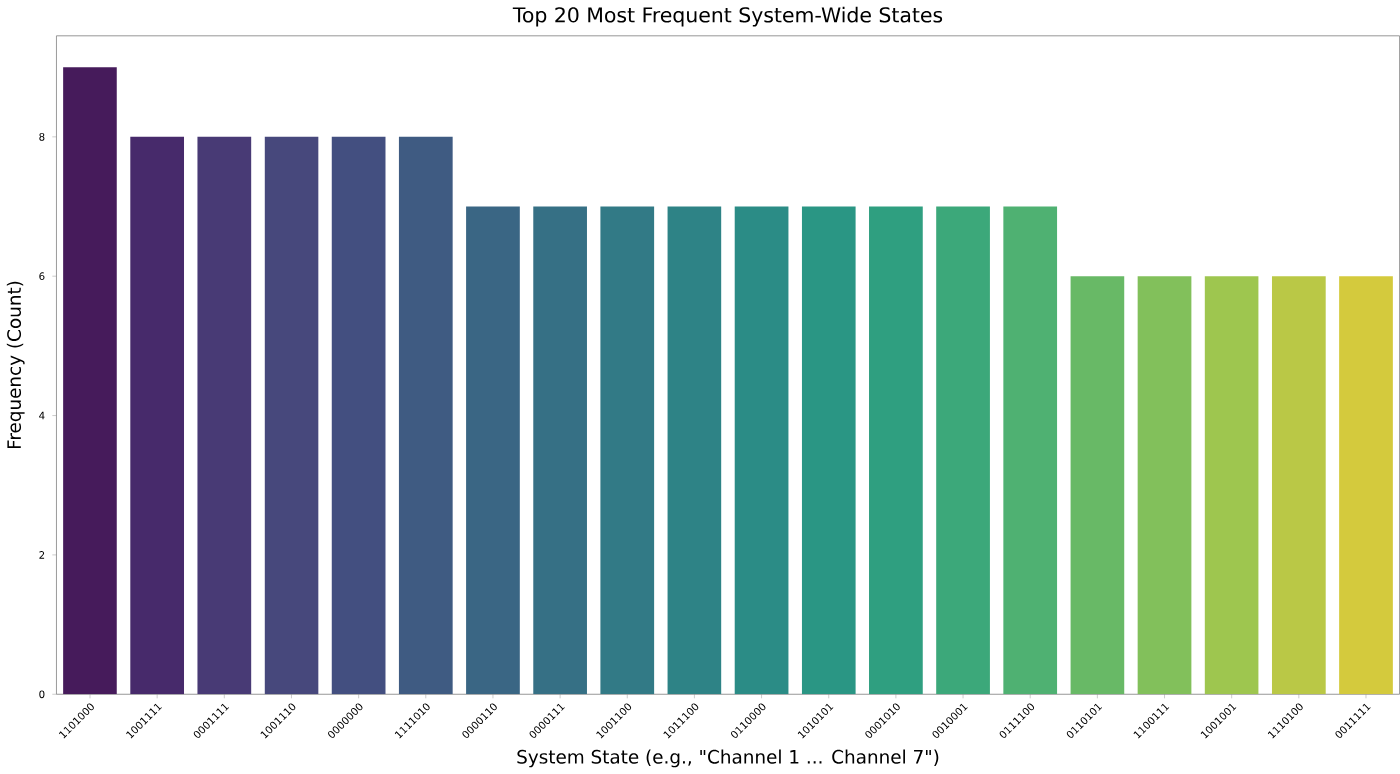  Describe the element at coordinates (728, 758) in the screenshot. I see `x-axis-title: System State (e.g., "Channel 1 ... Channel 7")` at that location.